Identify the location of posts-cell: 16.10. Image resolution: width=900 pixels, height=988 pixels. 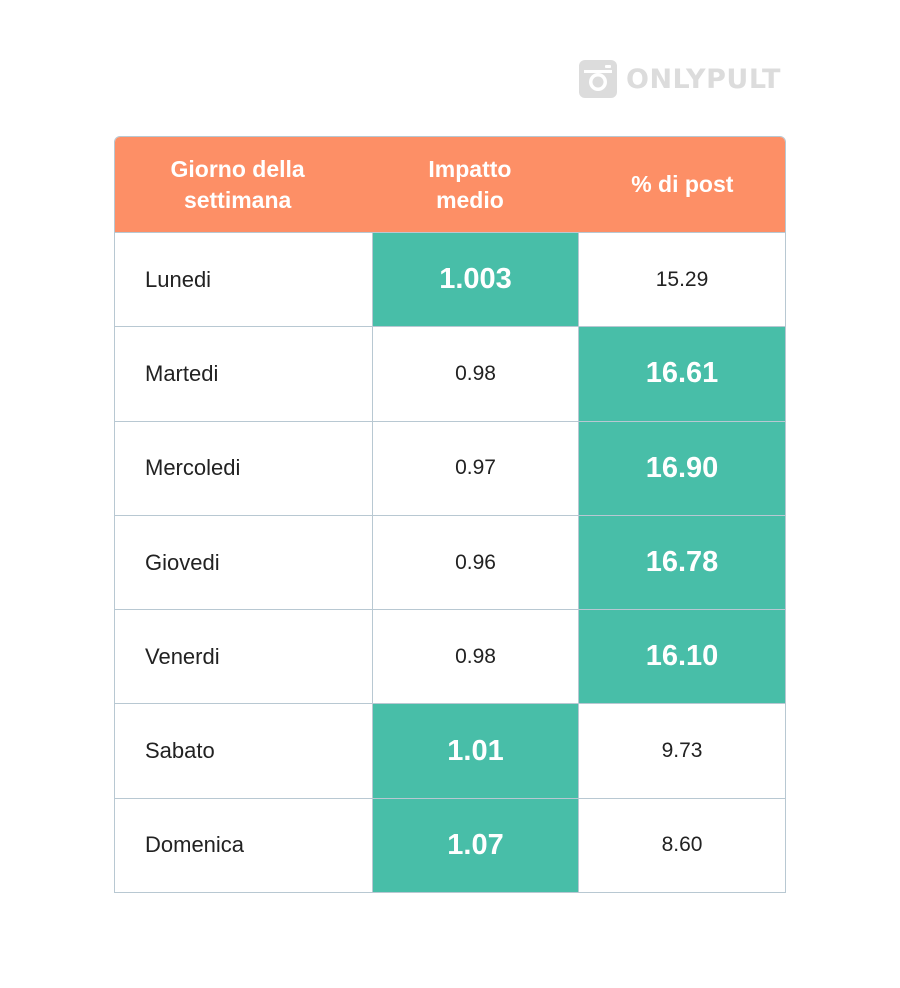
(682, 657).